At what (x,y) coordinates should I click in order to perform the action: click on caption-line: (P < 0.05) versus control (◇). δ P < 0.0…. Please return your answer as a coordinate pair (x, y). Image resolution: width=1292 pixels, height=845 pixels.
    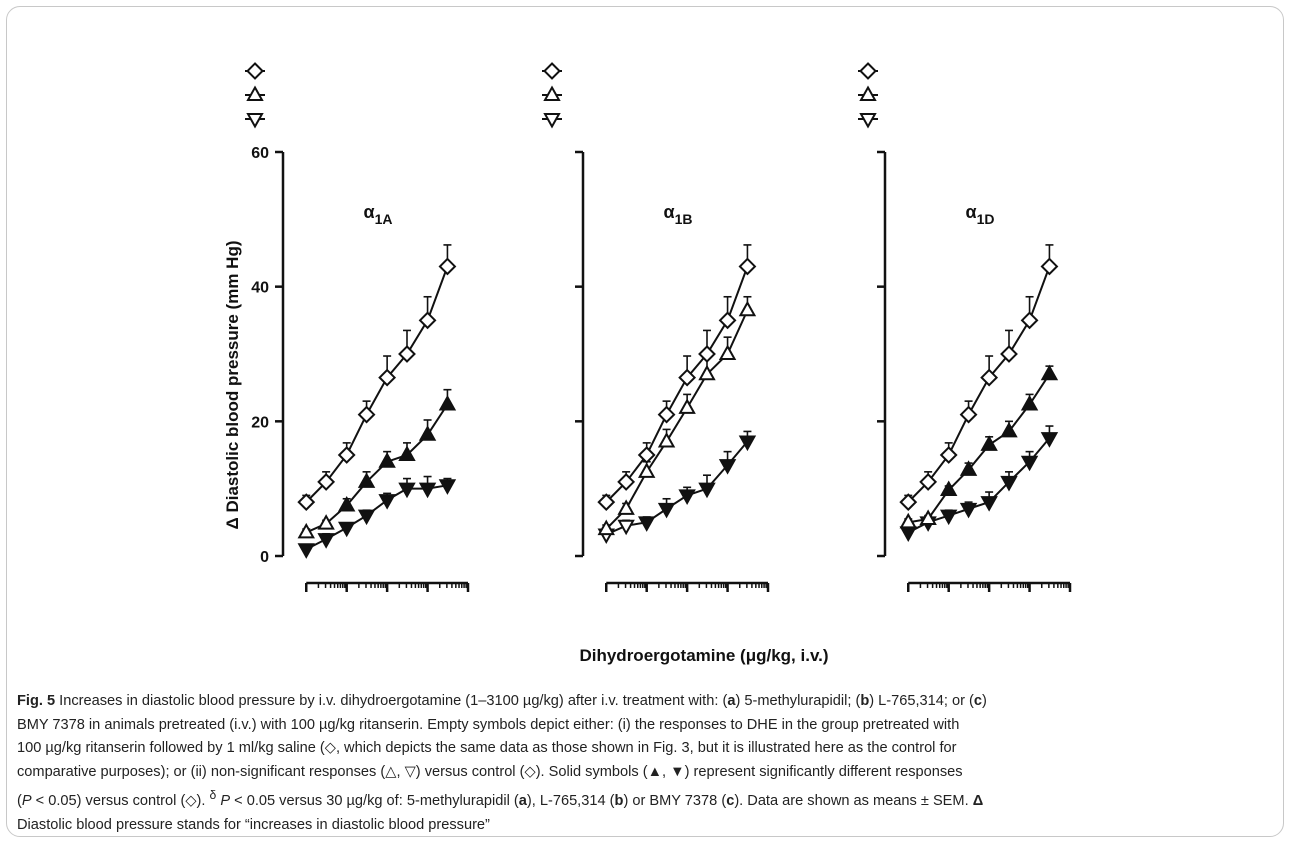
    Looking at the image, I should click on (648, 798).